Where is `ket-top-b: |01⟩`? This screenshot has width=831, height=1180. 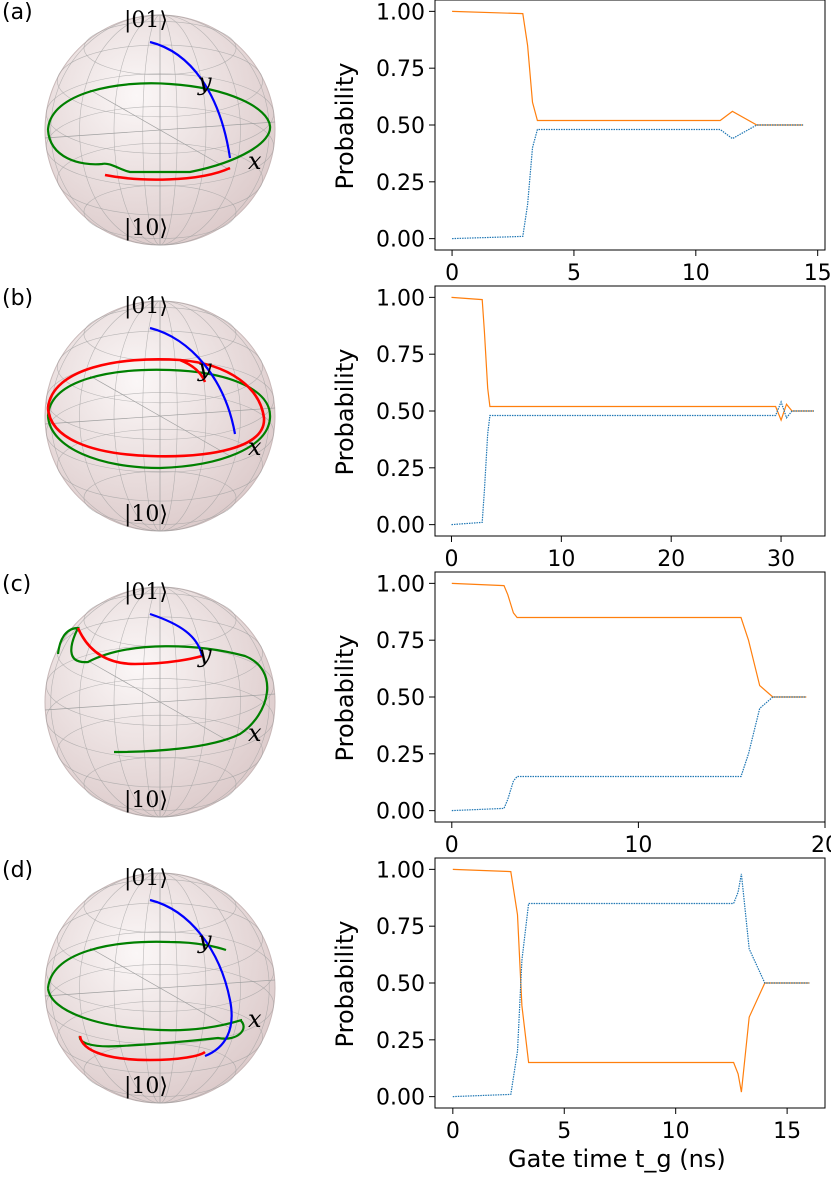 ket-top-b: |01⟩ is located at coordinates (146, 306).